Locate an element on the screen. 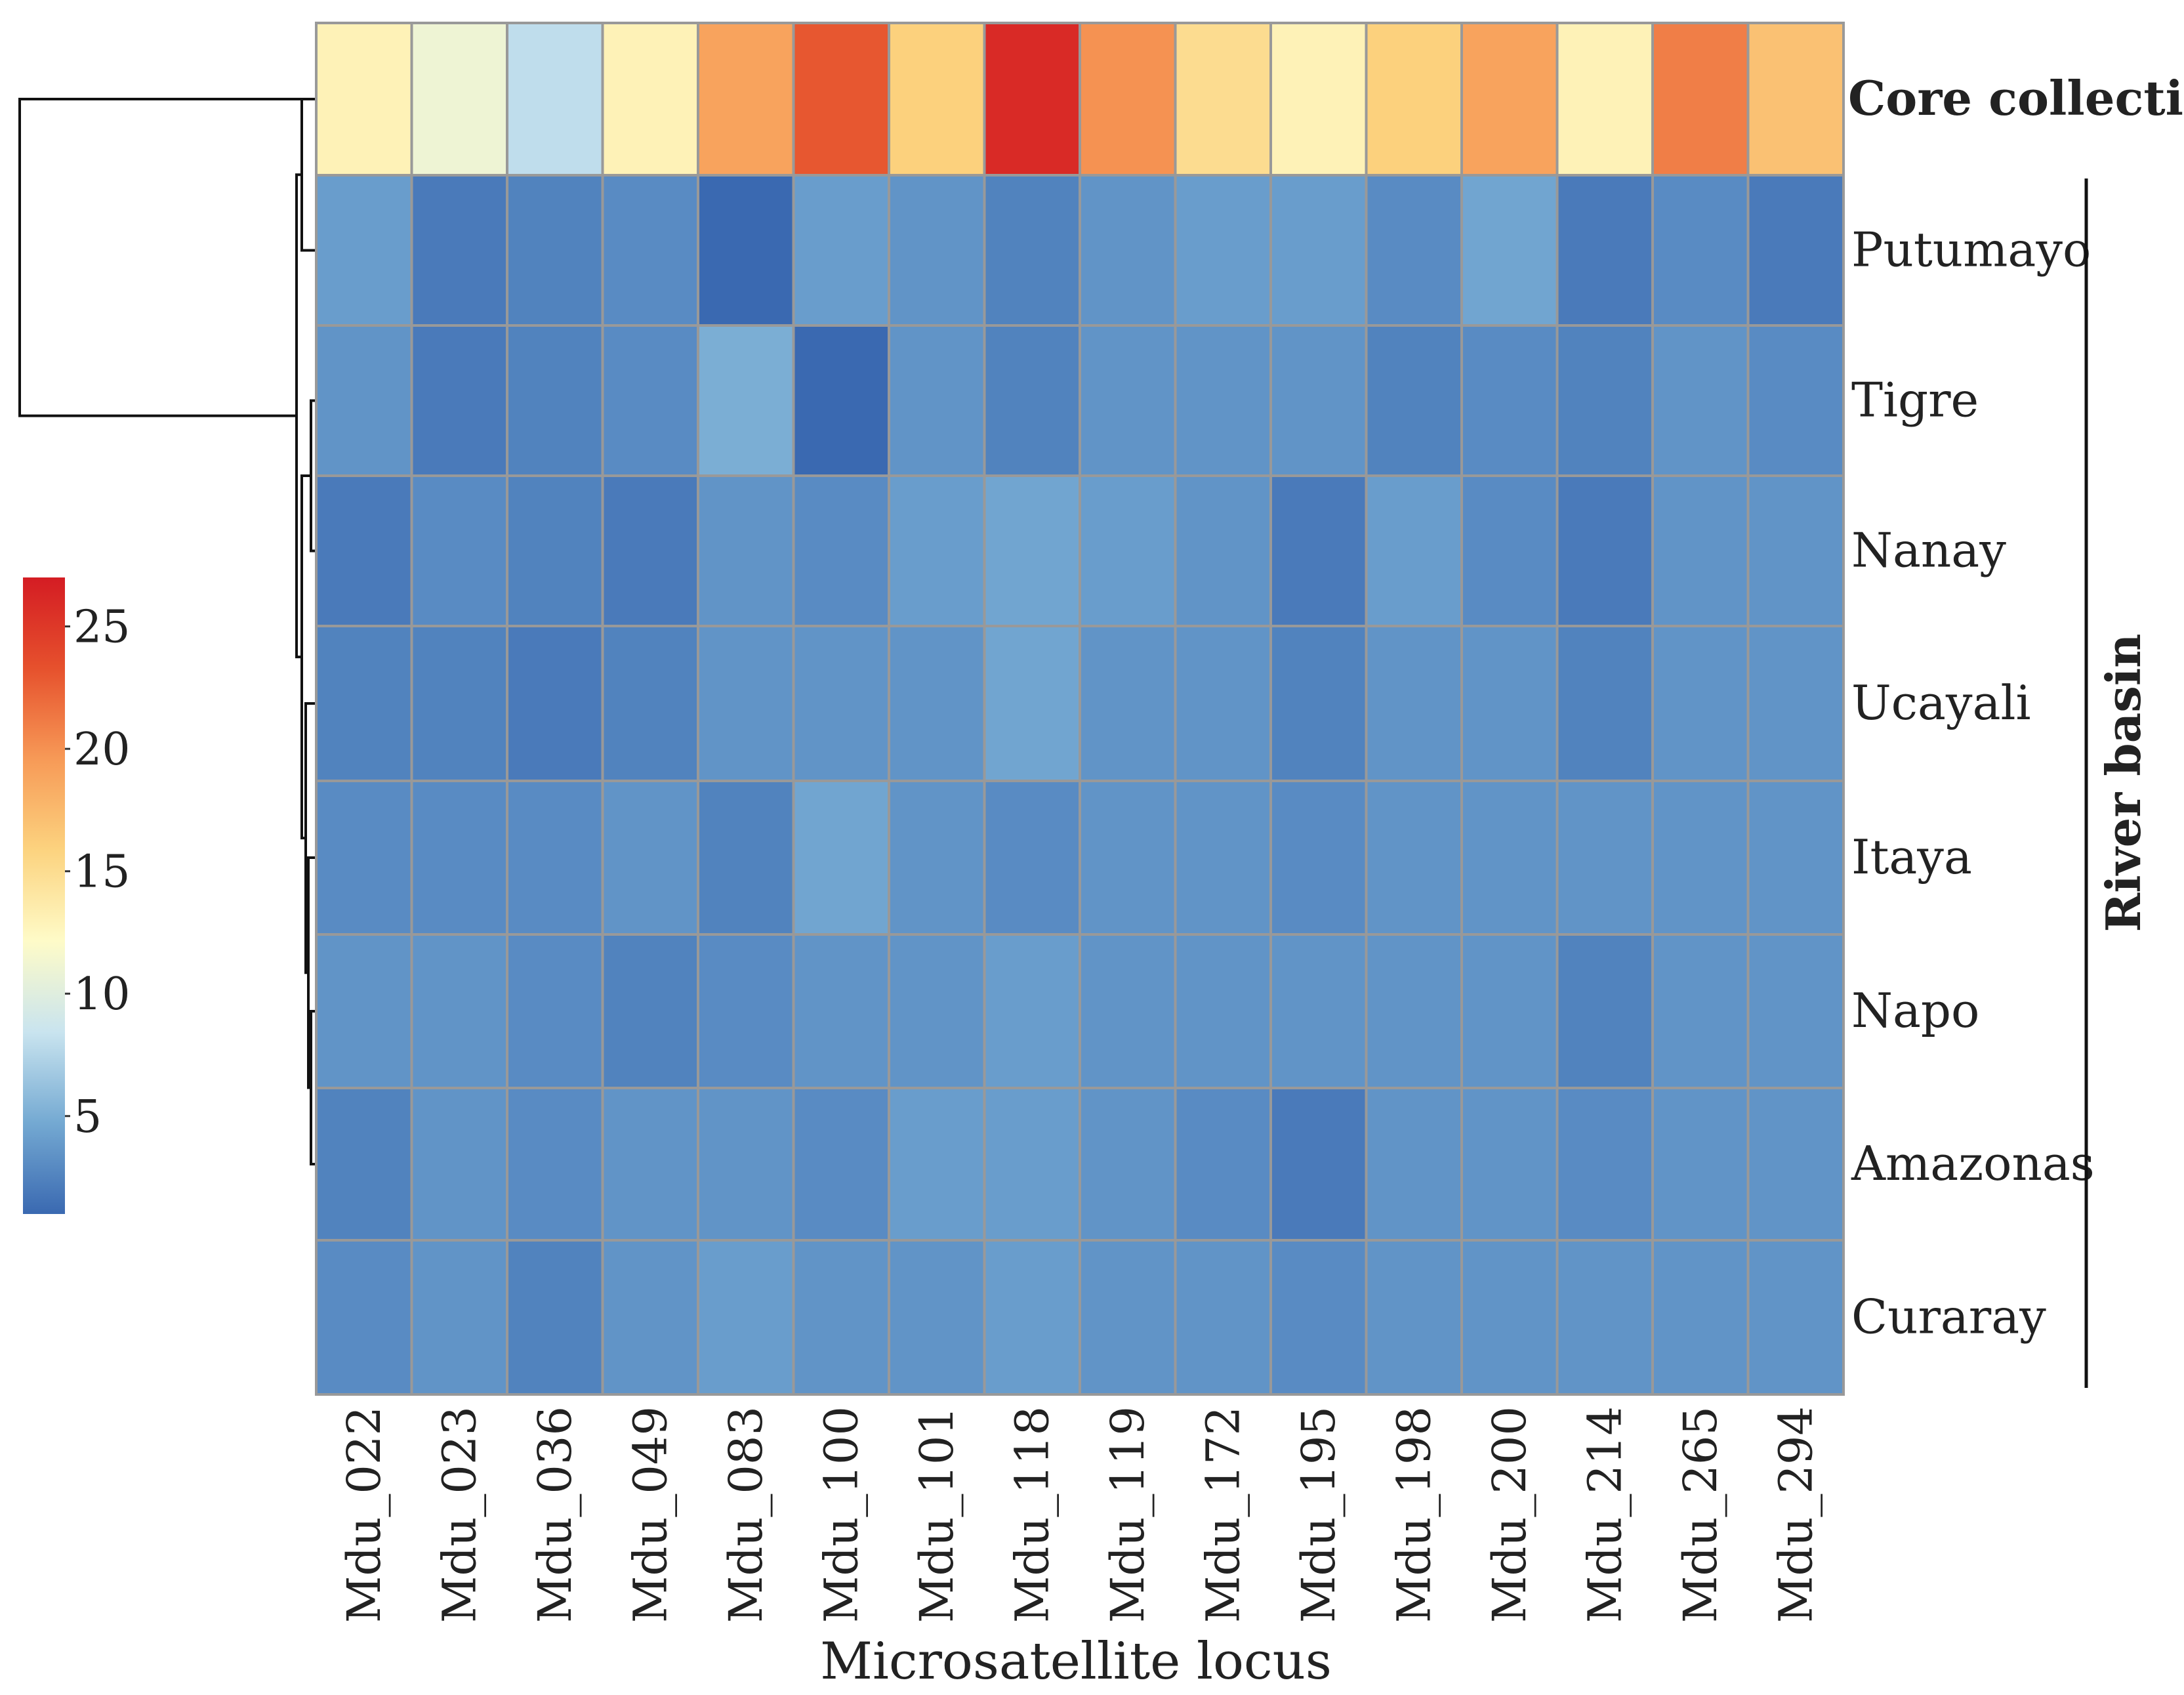 The image size is (2184, 1695). column-label: Mdu_119 is located at coordinates (1128, 1515).